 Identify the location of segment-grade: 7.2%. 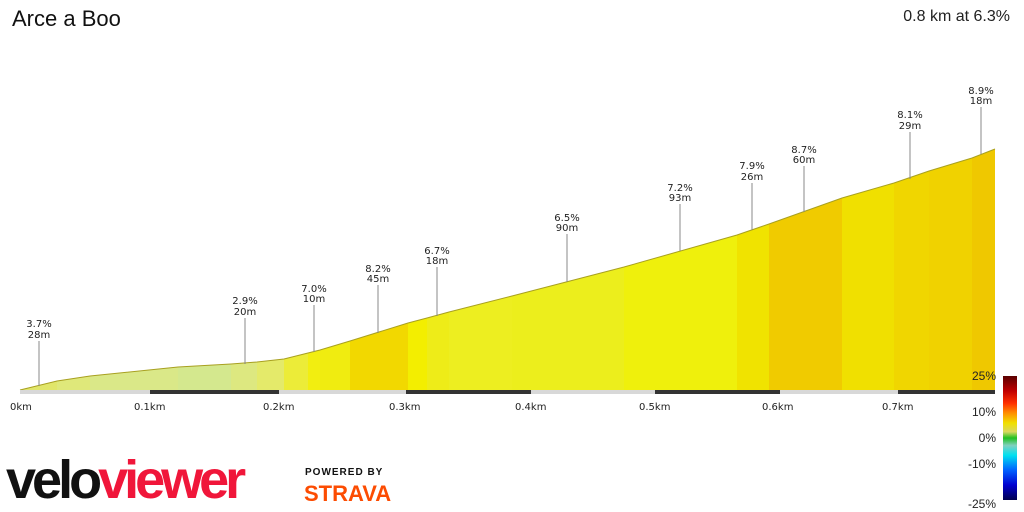
(679, 188).